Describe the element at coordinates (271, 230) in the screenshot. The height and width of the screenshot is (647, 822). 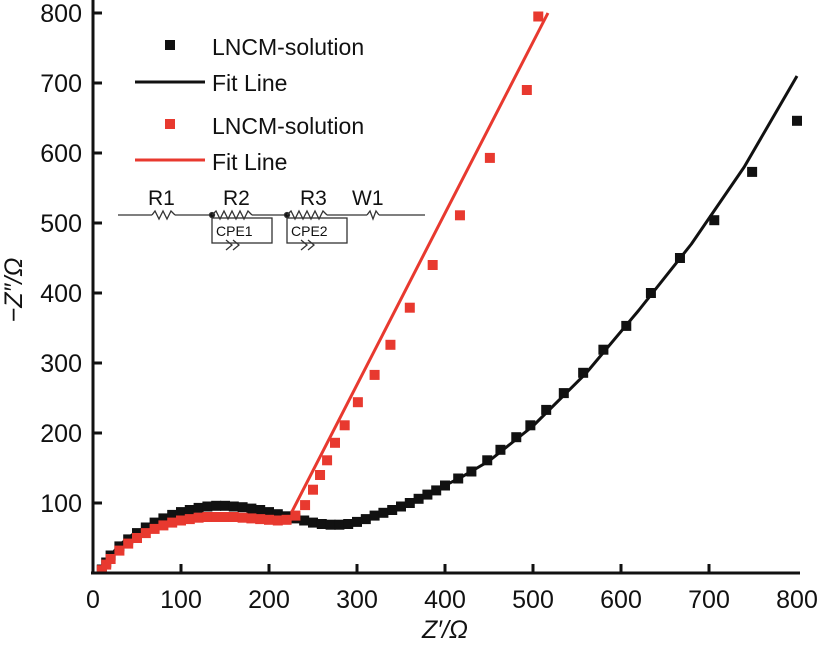
I see `equivalent-circuit` at that location.